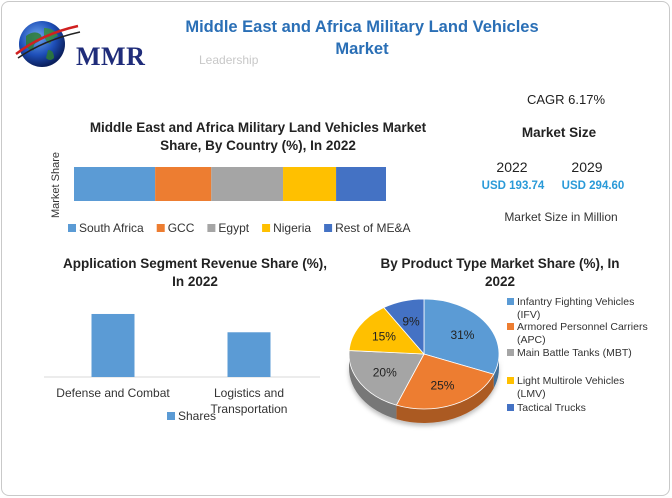 The image size is (672, 498). I want to click on legend-label: Shares, so click(197, 416).